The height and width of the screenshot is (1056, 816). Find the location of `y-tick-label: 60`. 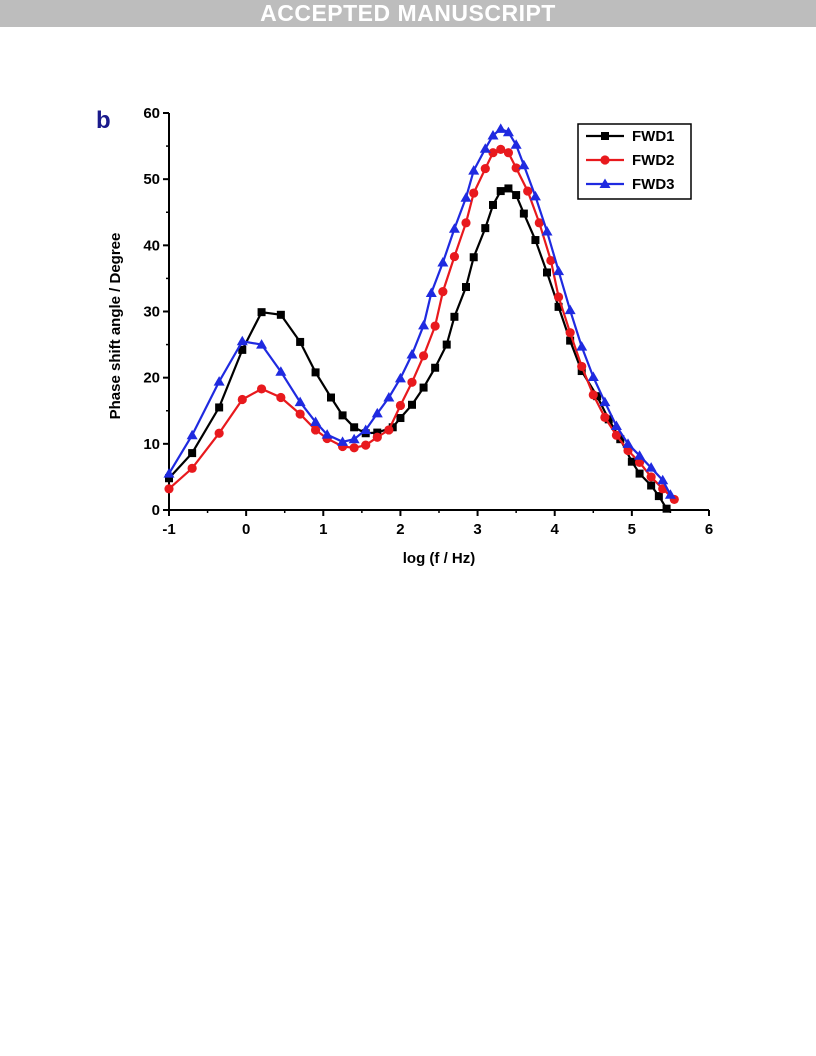

y-tick-label: 60 is located at coordinates (151, 113).